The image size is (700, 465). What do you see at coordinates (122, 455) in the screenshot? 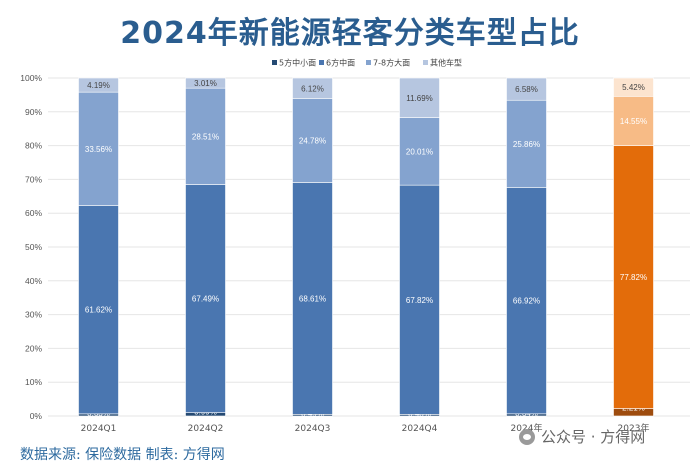
I see `data-source-note: 数据来源: 保险数据 制表: 方得网` at bounding box center [122, 455].